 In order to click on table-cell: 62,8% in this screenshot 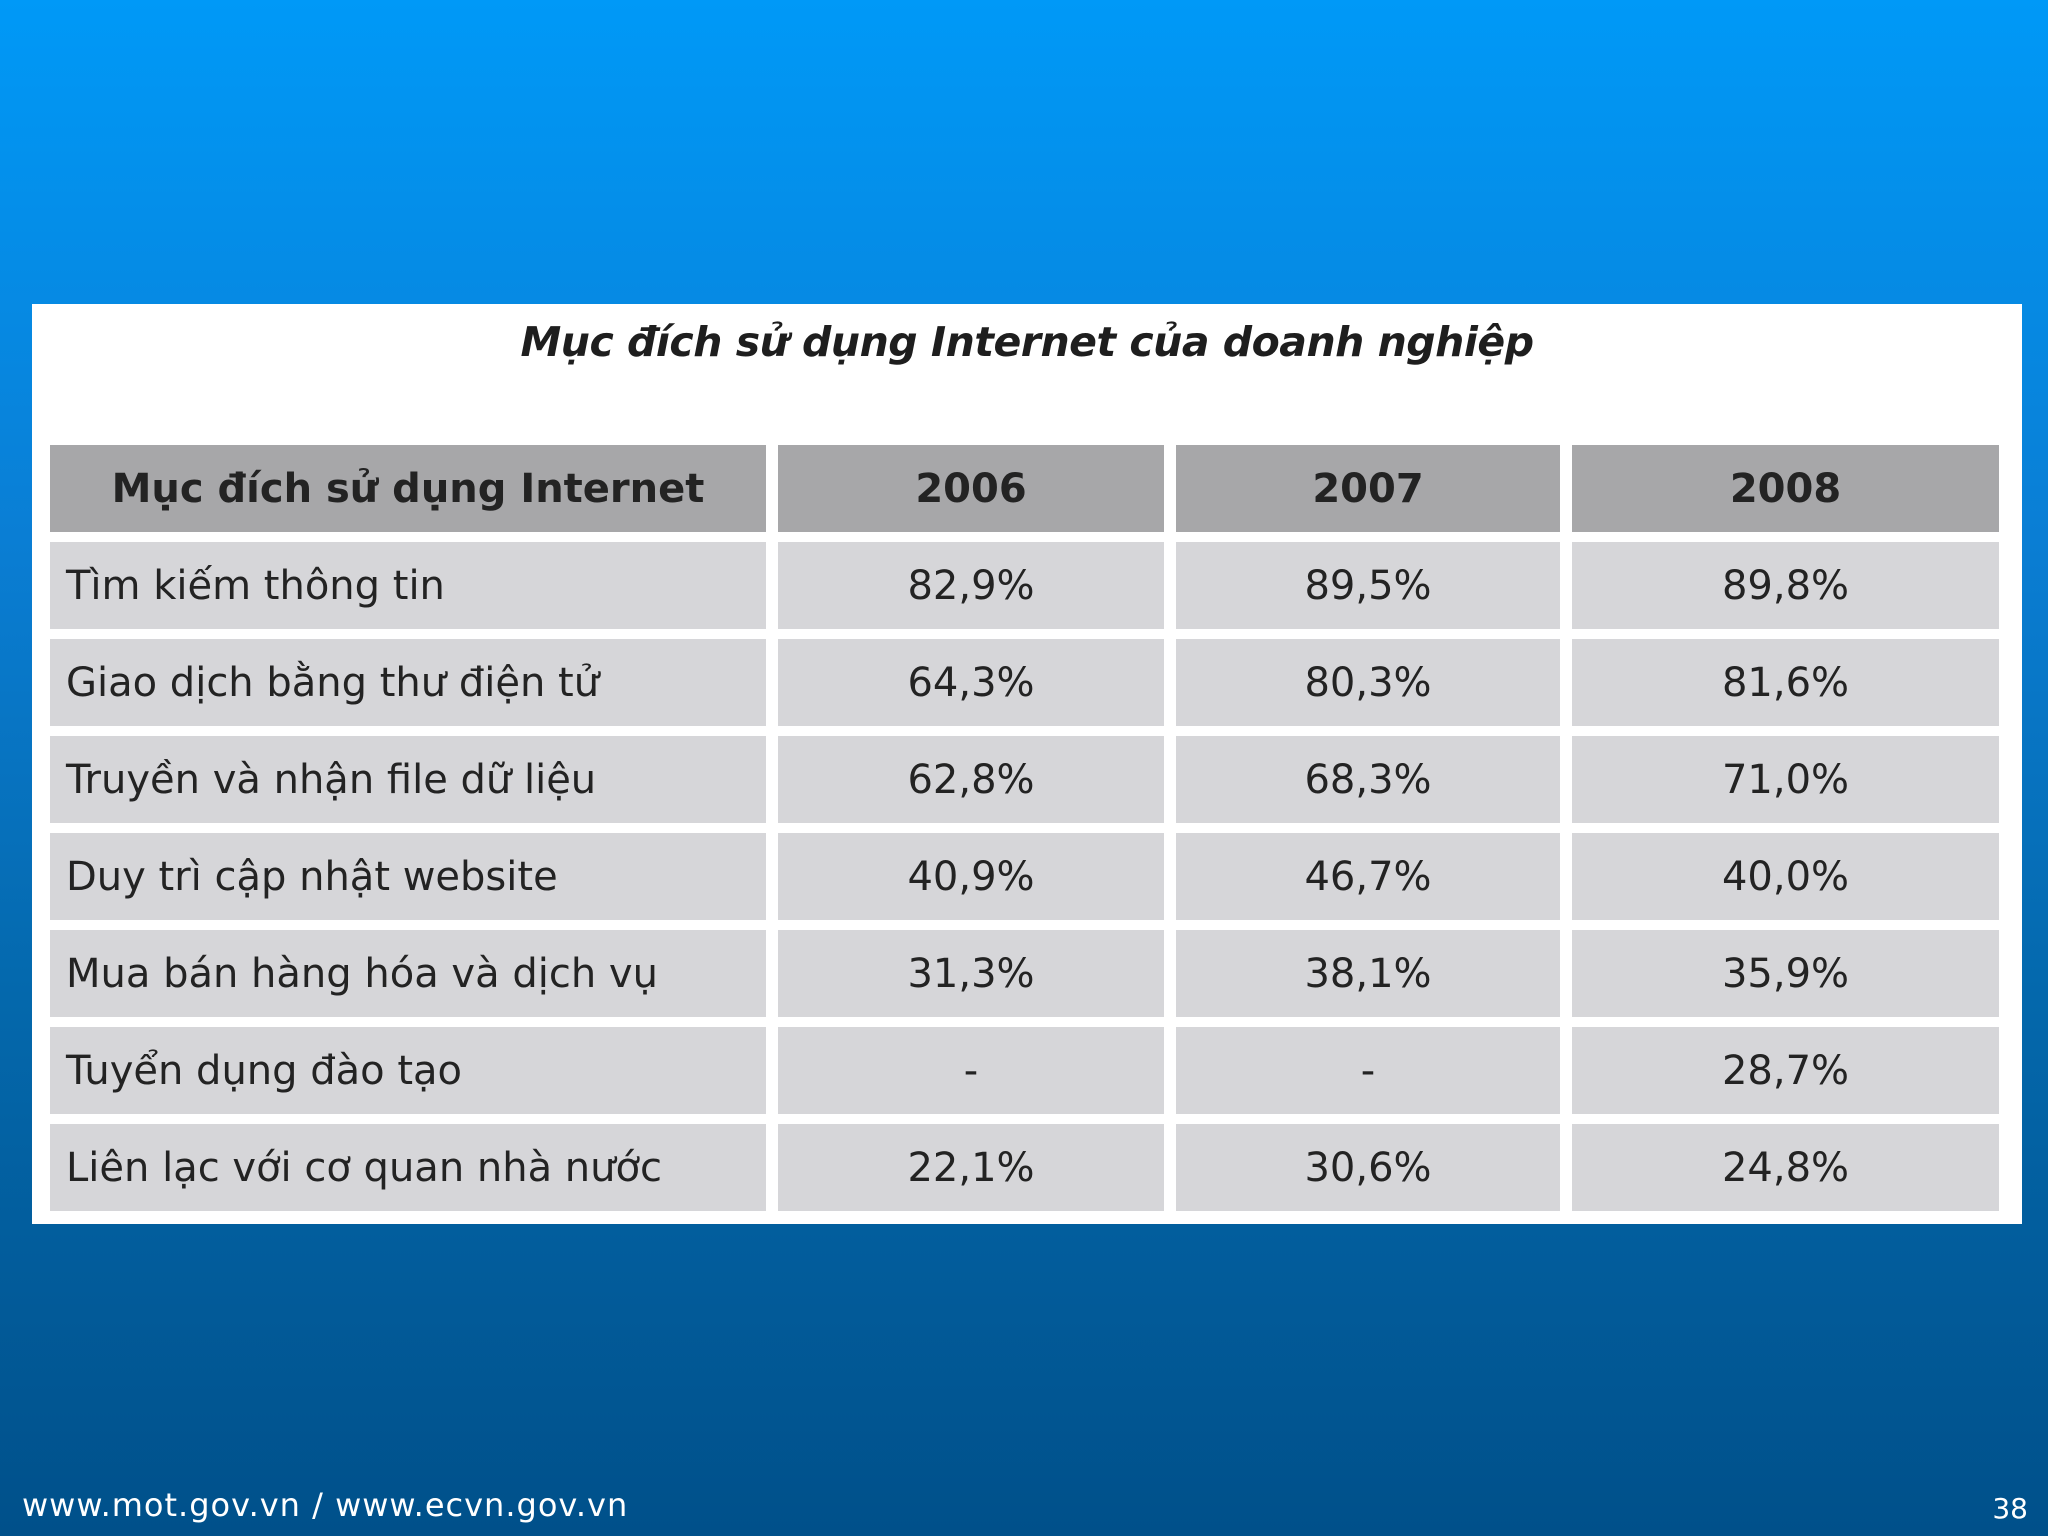, I will do `click(971, 779)`.